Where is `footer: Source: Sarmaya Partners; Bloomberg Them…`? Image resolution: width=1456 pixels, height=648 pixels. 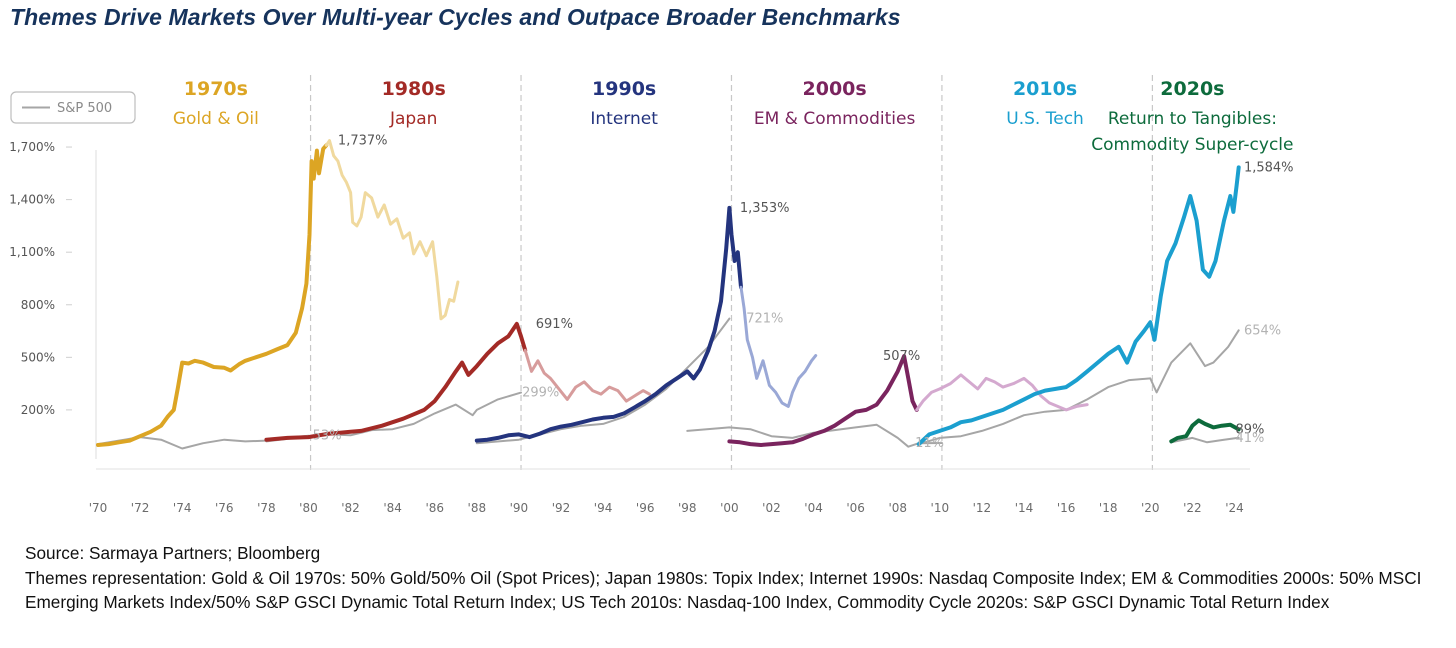
footer: Source: Sarmaya Partners; Bloomberg Them… is located at coordinates (730, 578).